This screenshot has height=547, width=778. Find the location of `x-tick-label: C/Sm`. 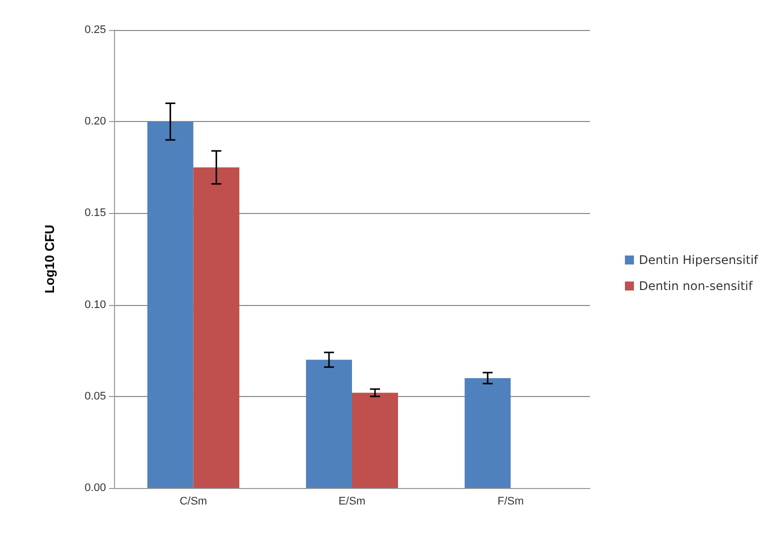

x-tick-label: C/Sm is located at coordinates (194, 502).